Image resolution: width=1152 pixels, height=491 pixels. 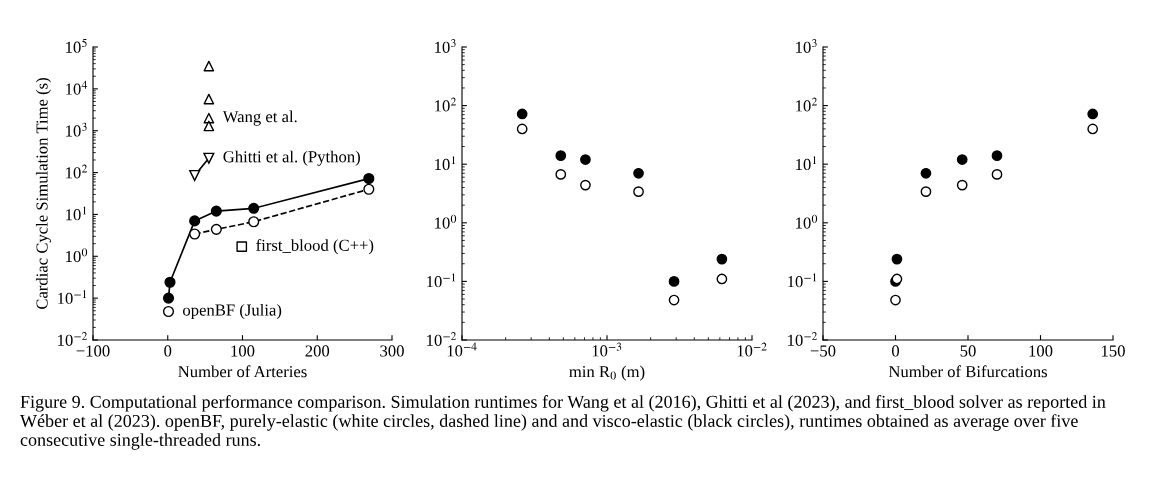 What do you see at coordinates (392, 351) in the screenshot?
I see `x-tick-label: 300` at bounding box center [392, 351].